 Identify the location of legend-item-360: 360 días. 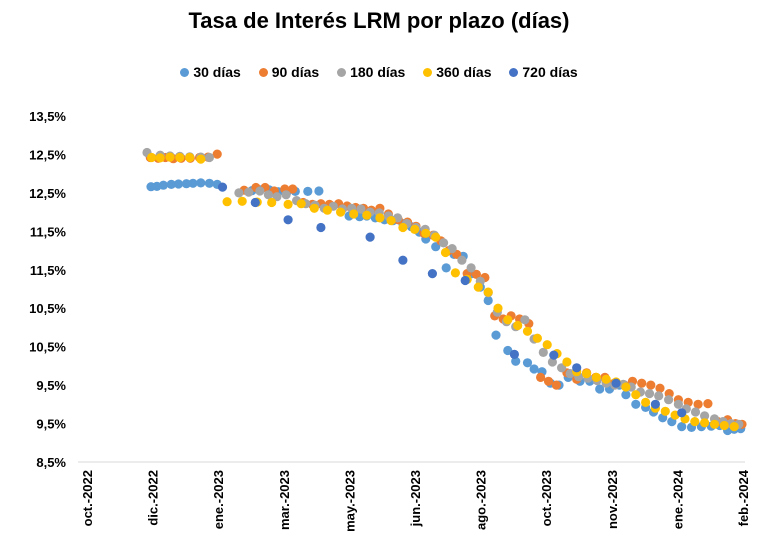
(457, 72).